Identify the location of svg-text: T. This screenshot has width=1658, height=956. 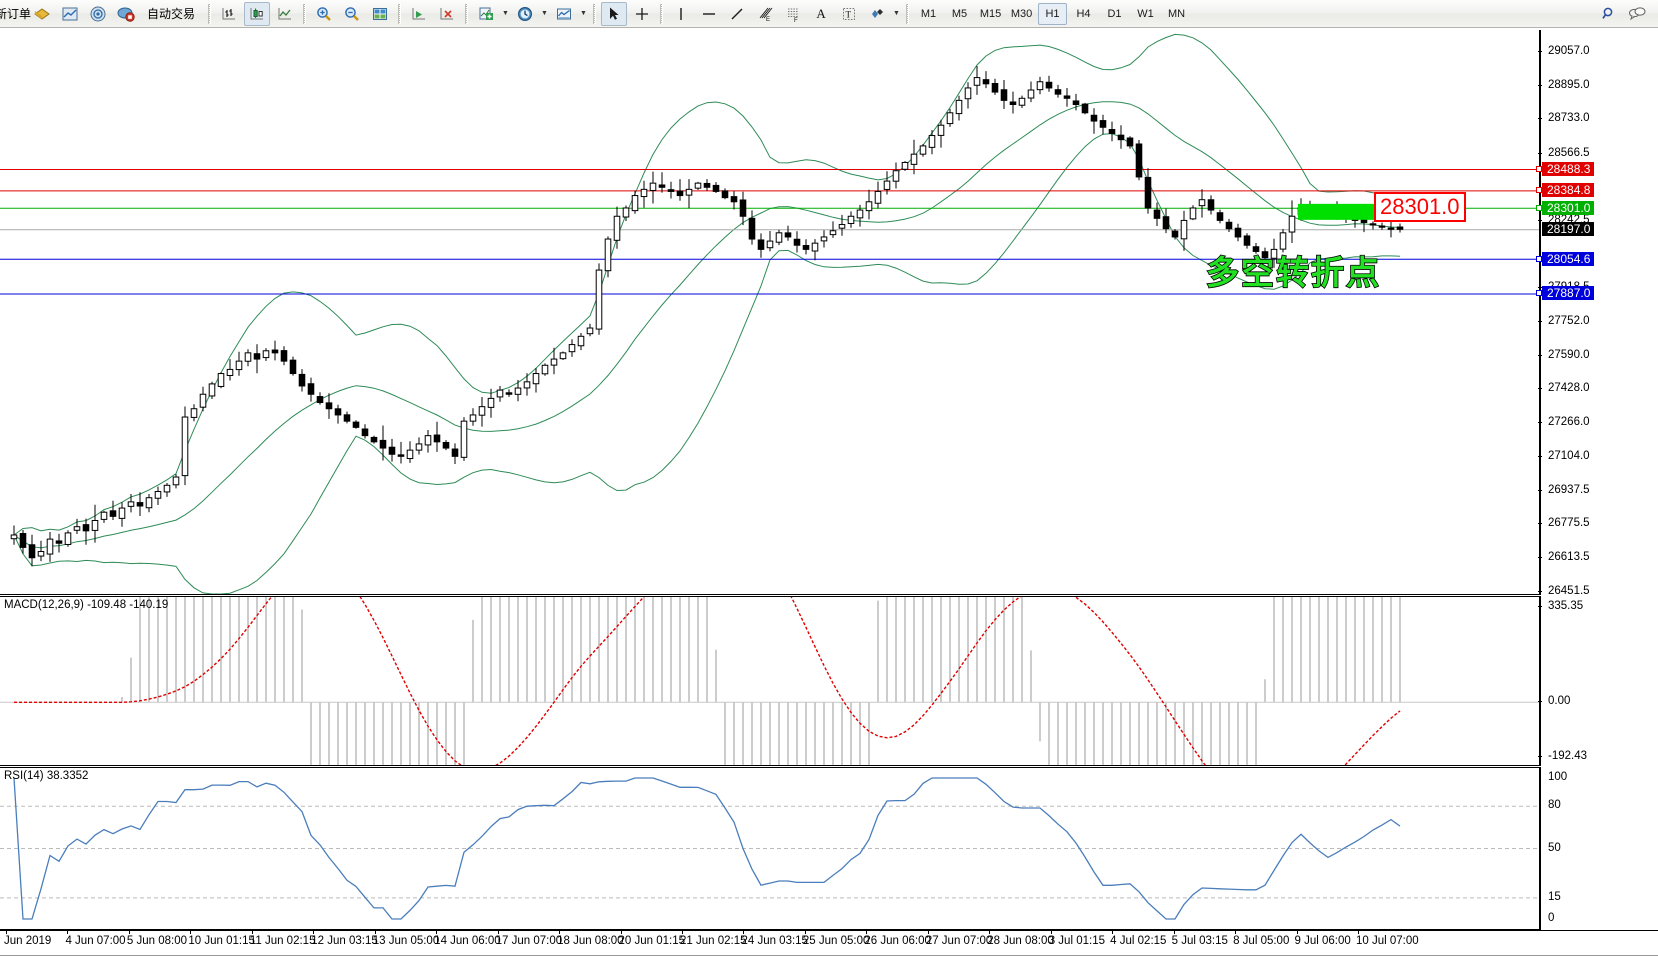
(849, 14).